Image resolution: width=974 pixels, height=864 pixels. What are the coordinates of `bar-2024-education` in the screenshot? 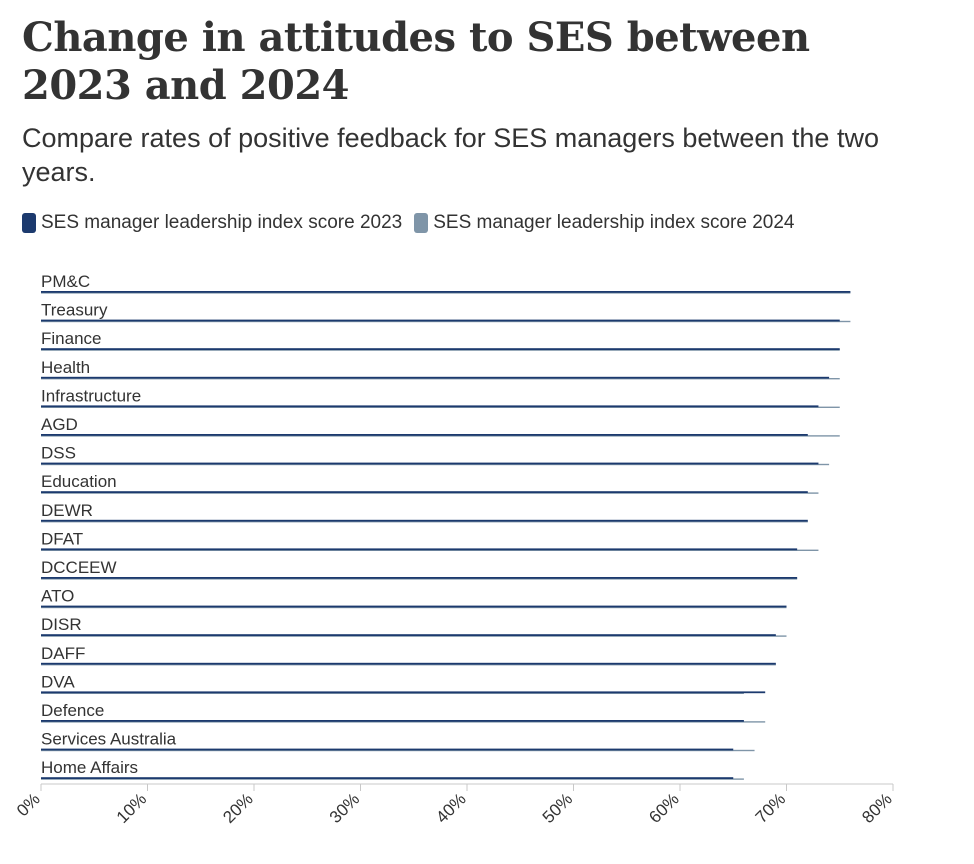 It's located at (430, 493).